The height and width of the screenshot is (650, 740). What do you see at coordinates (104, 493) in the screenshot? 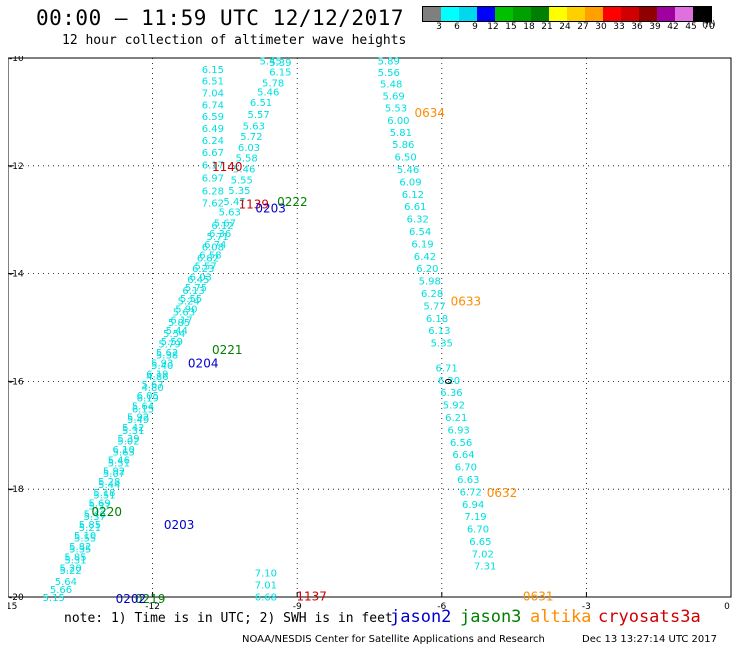
I see `wave-height-value: 5.18` at bounding box center [104, 493].